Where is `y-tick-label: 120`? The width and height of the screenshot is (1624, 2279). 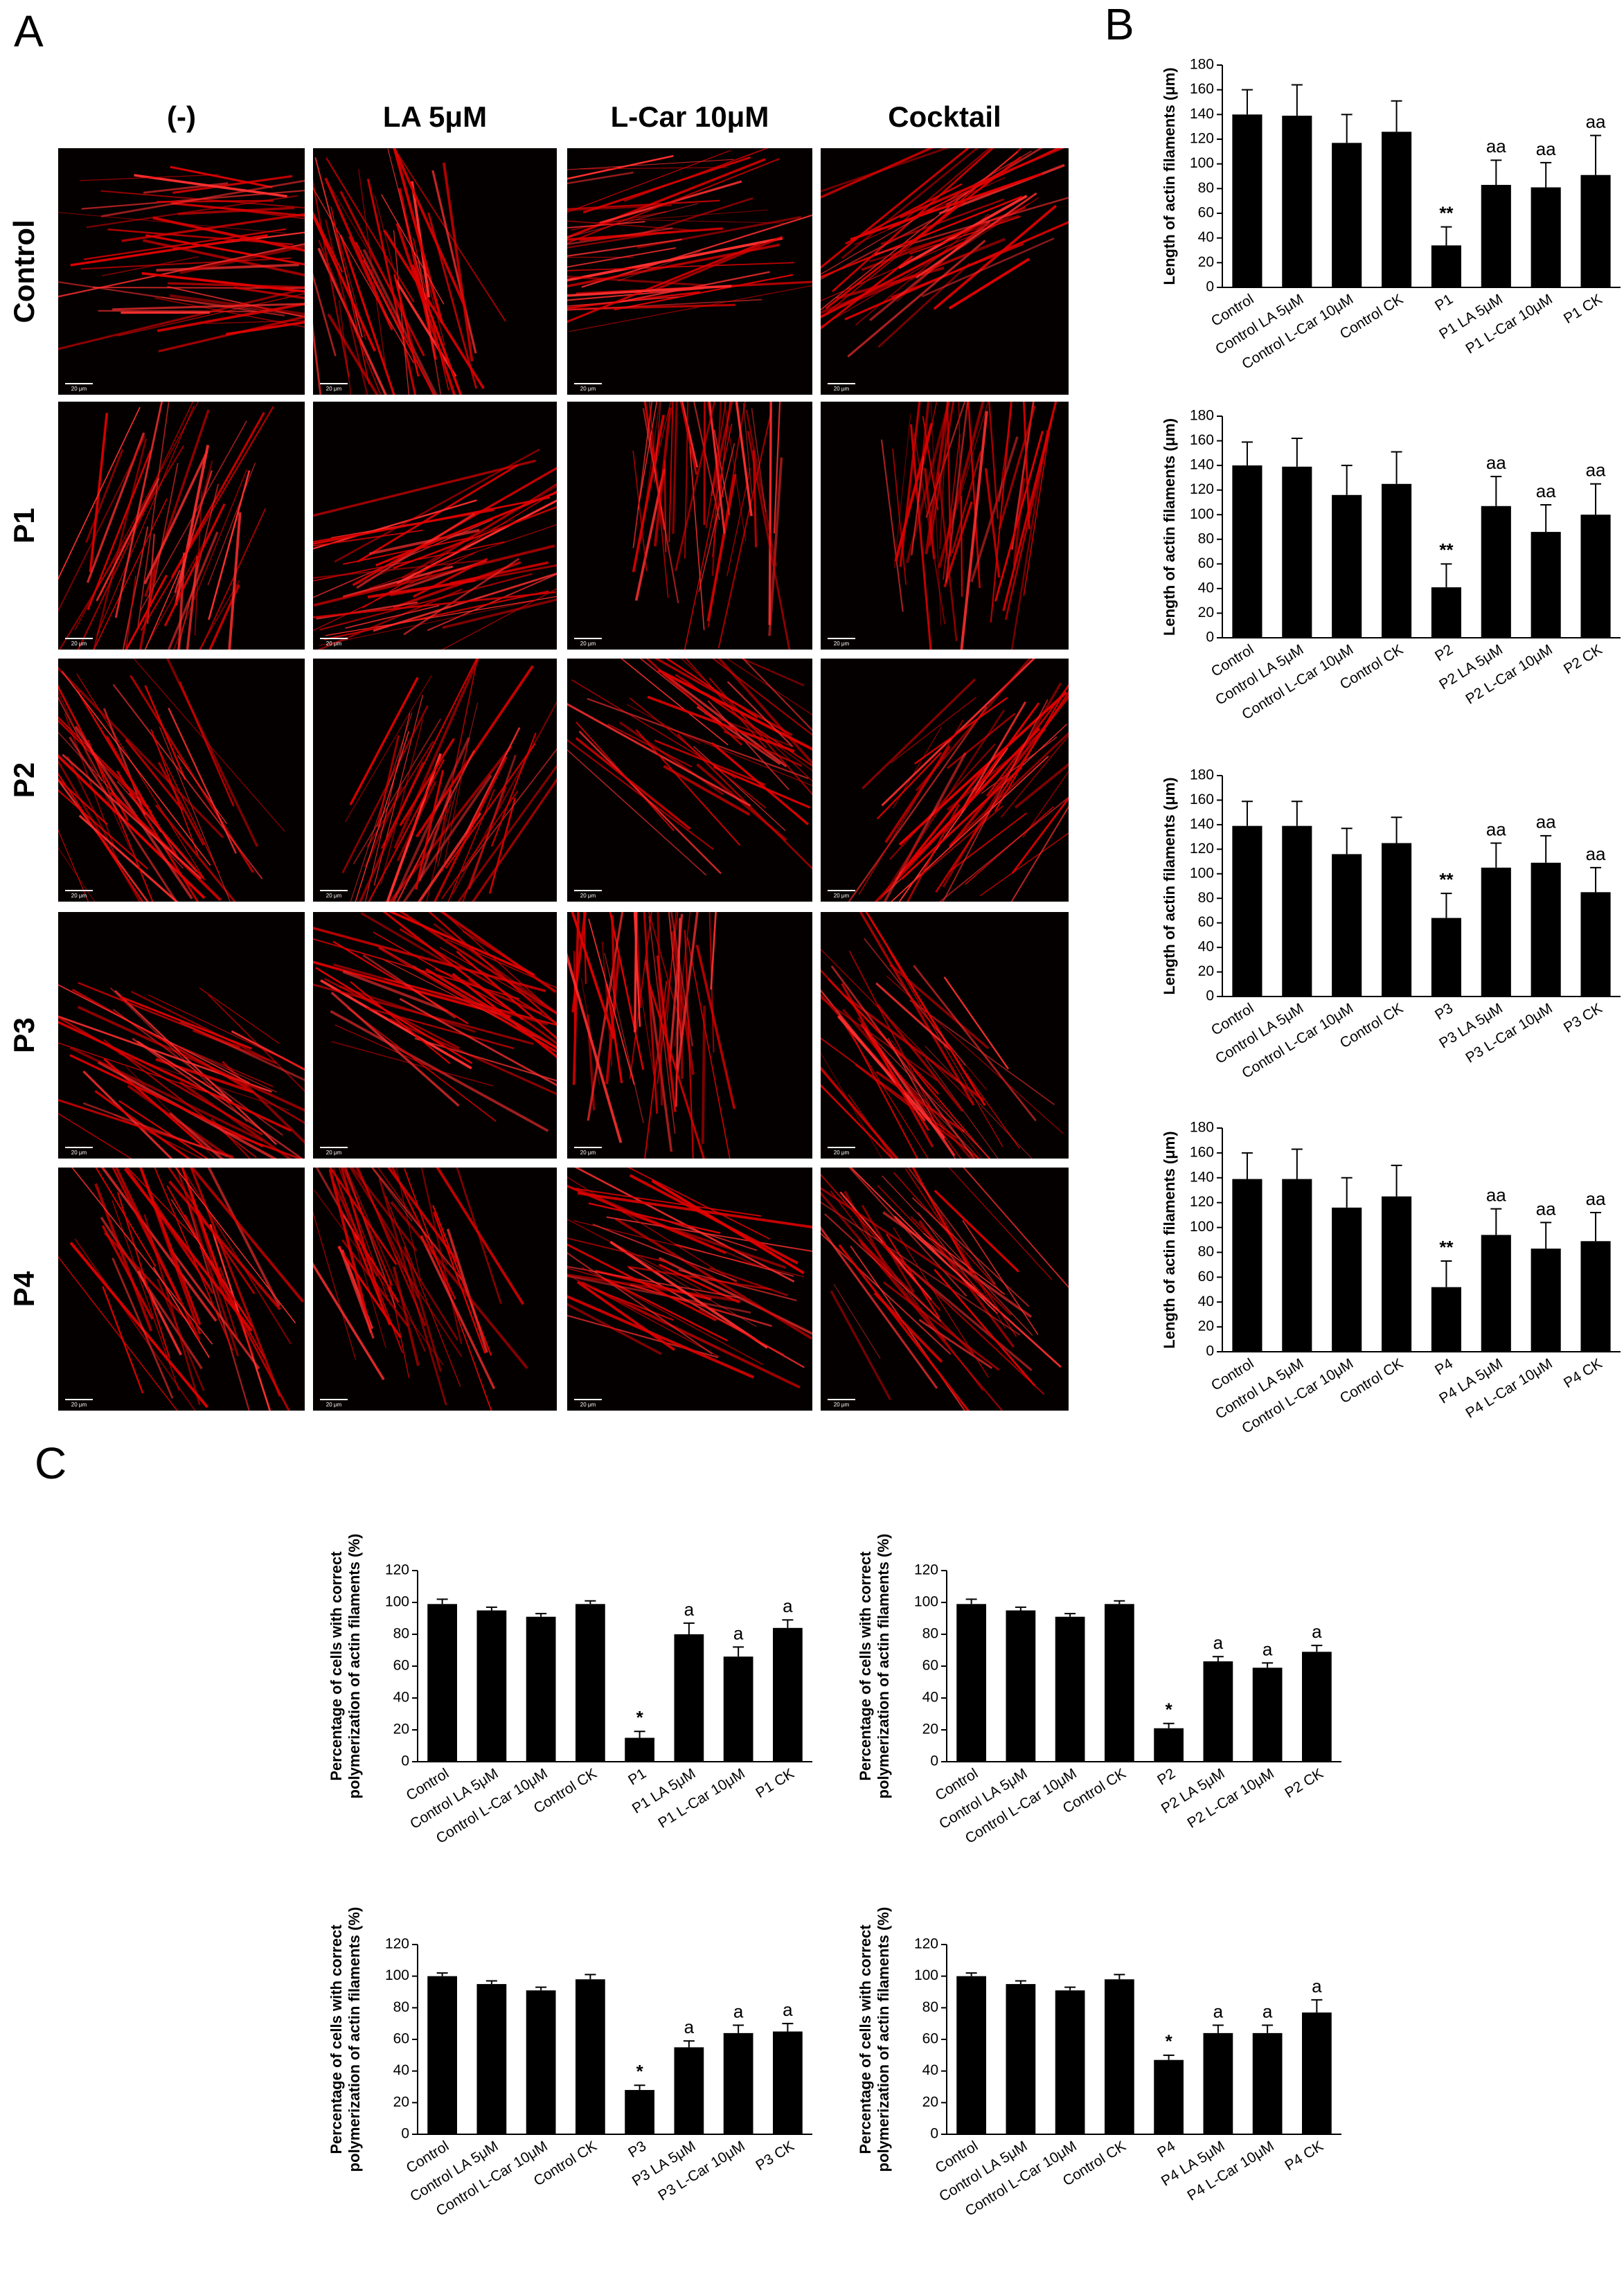 y-tick-label: 120 is located at coordinates (1202, 489).